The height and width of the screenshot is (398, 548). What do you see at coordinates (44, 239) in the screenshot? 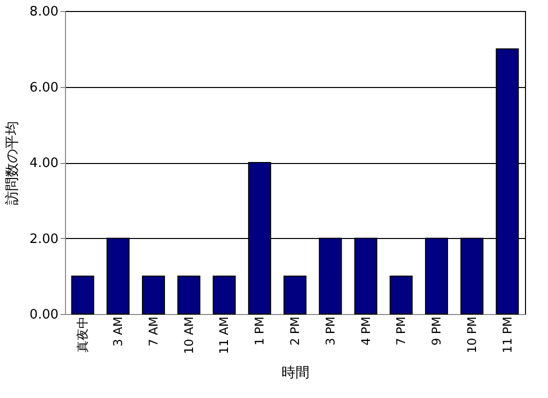
I see `y-tick-label: 2.00` at bounding box center [44, 239].